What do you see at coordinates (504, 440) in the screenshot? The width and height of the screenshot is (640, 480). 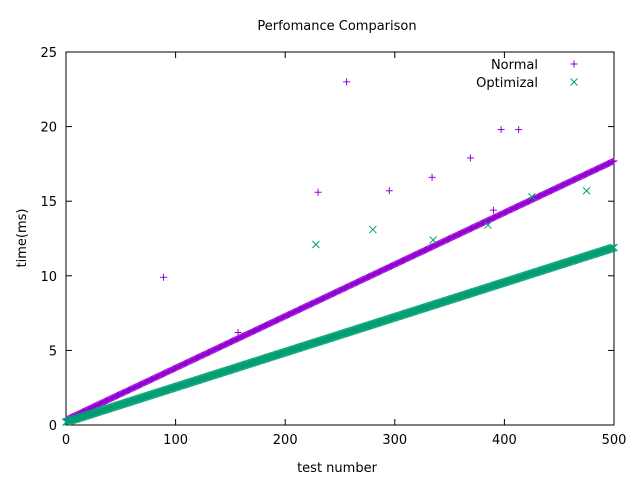 I see `x-tick-label: 400` at bounding box center [504, 440].